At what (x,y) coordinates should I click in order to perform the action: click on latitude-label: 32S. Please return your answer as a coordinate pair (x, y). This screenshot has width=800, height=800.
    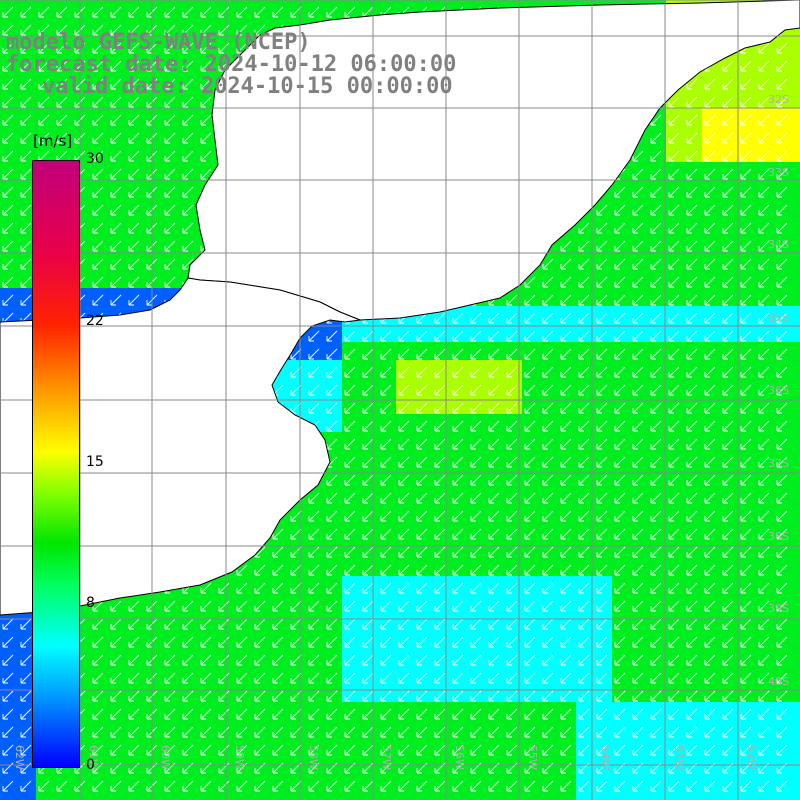
    Looking at the image, I should click on (778, 99).